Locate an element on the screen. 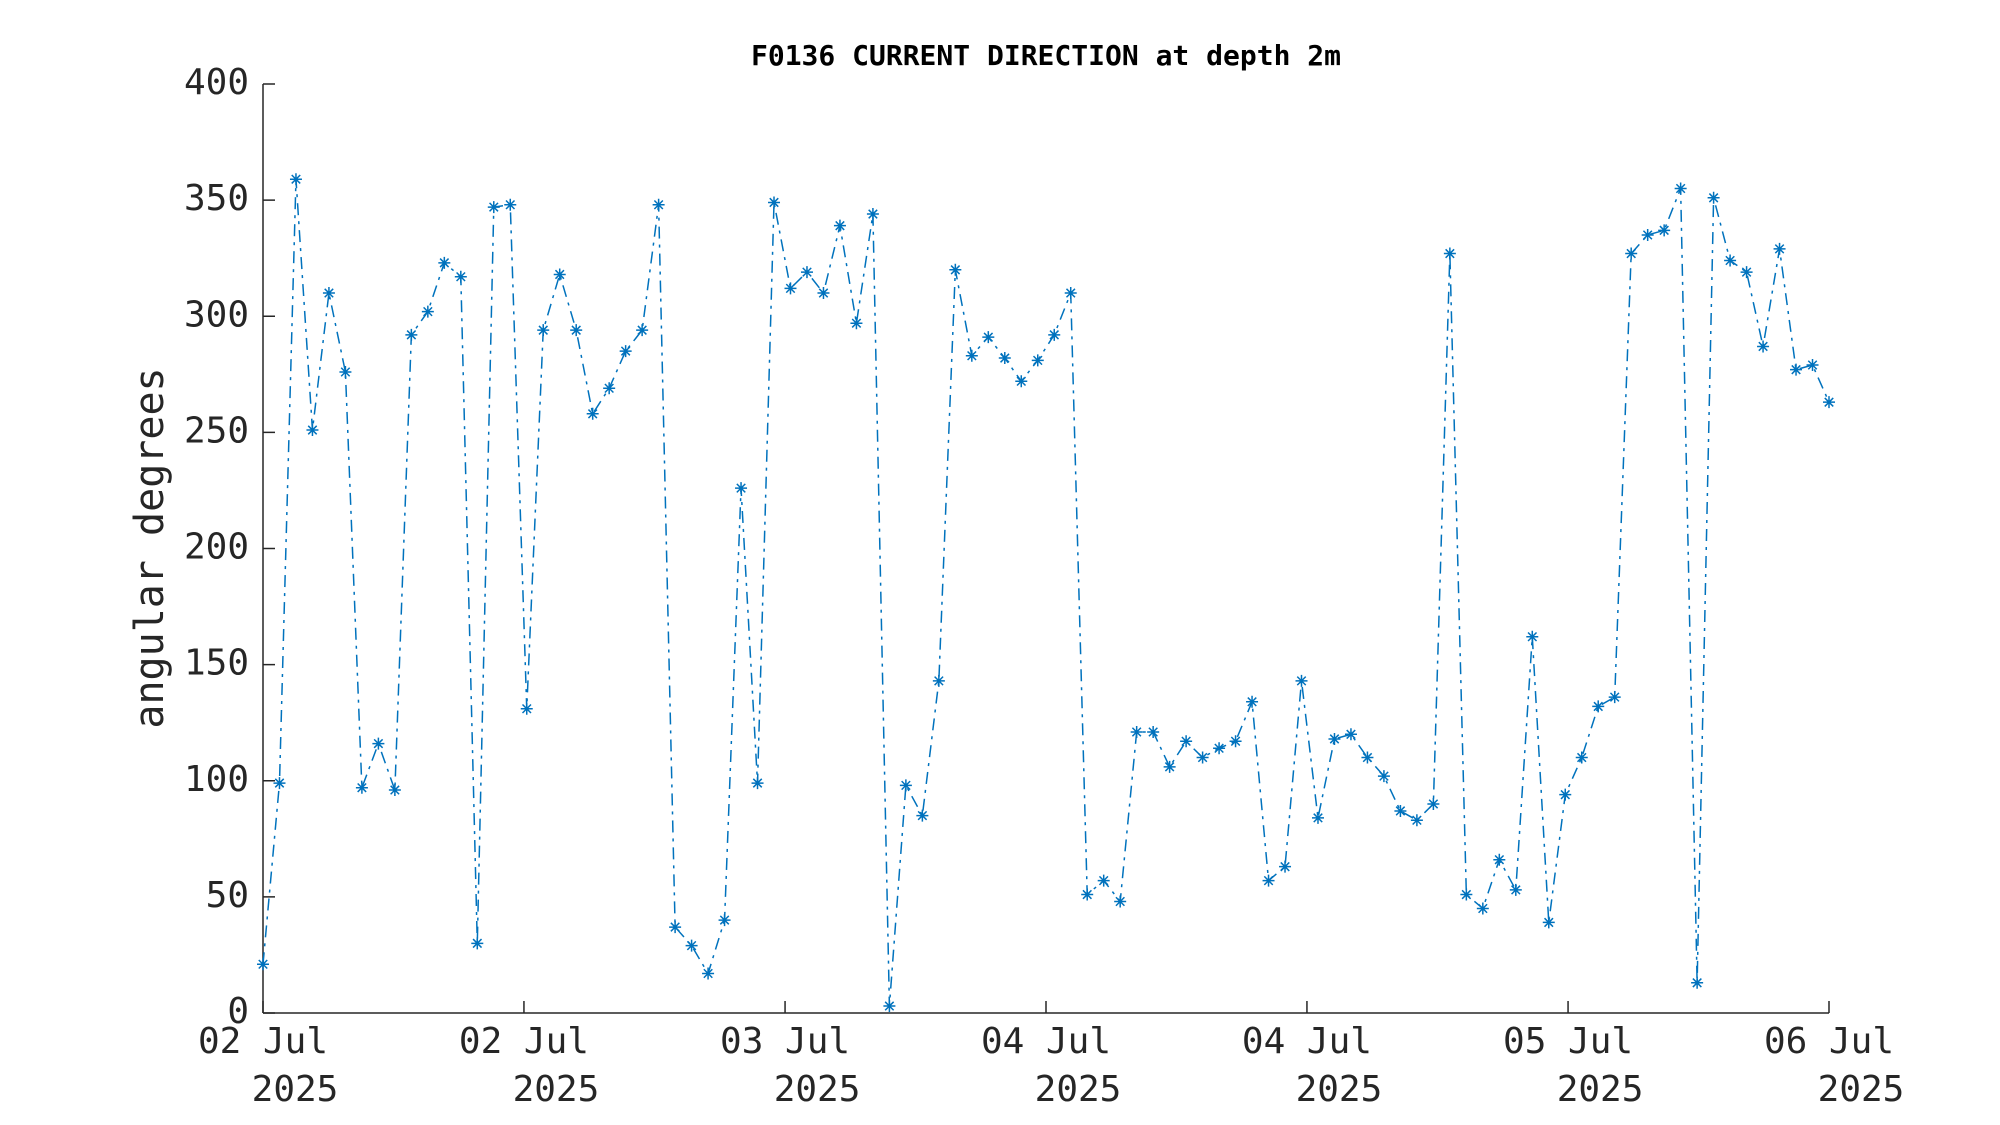  x-tick-label: 03 Jul 2025 is located at coordinates (790, 1065).